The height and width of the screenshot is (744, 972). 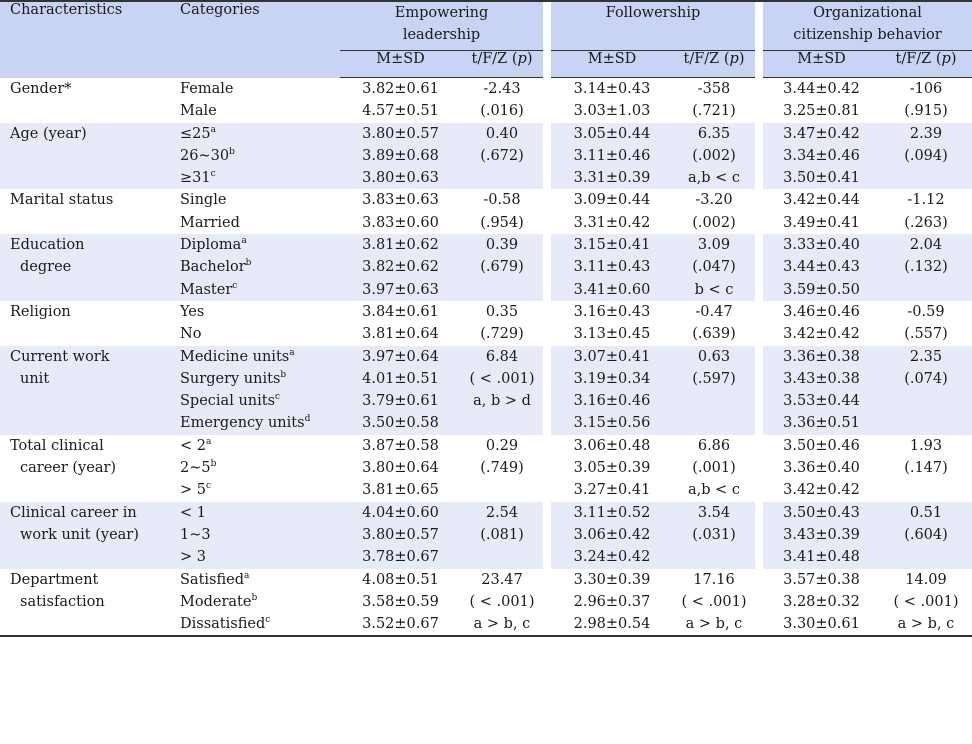 What do you see at coordinates (714, 579) in the screenshot?
I see `cell-line: 17.16` at bounding box center [714, 579].